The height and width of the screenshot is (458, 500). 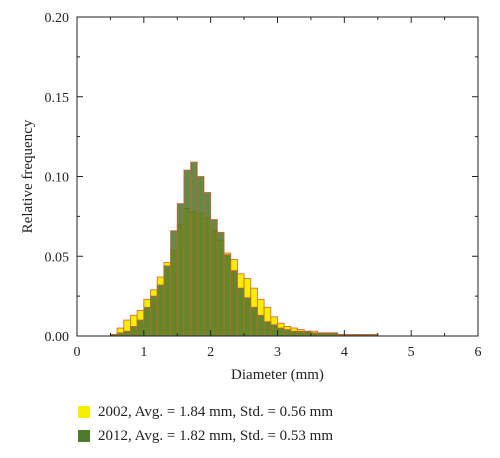 What do you see at coordinates (57, 18) in the screenshot?
I see `y-tick-label: 0.20` at bounding box center [57, 18].